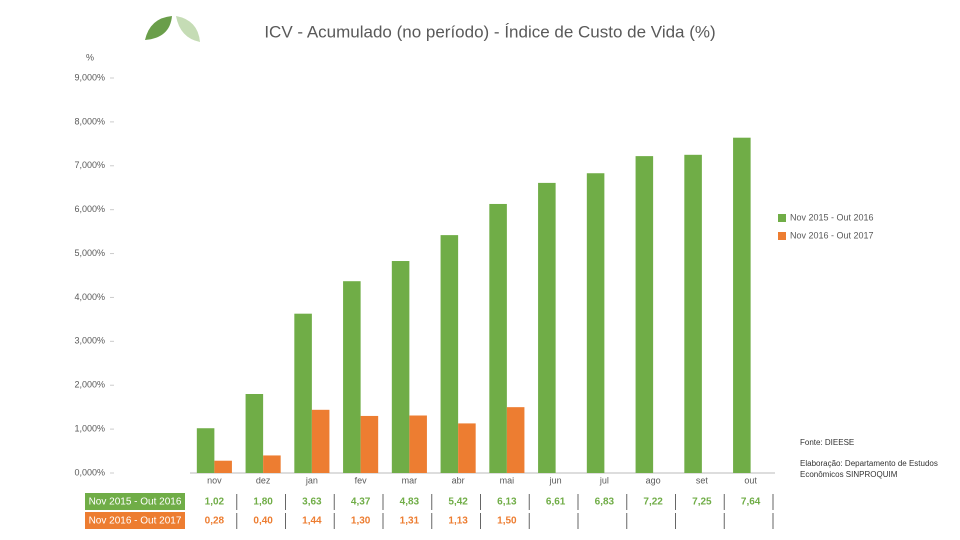  I want to click on table-value: 7,25, so click(702, 502).